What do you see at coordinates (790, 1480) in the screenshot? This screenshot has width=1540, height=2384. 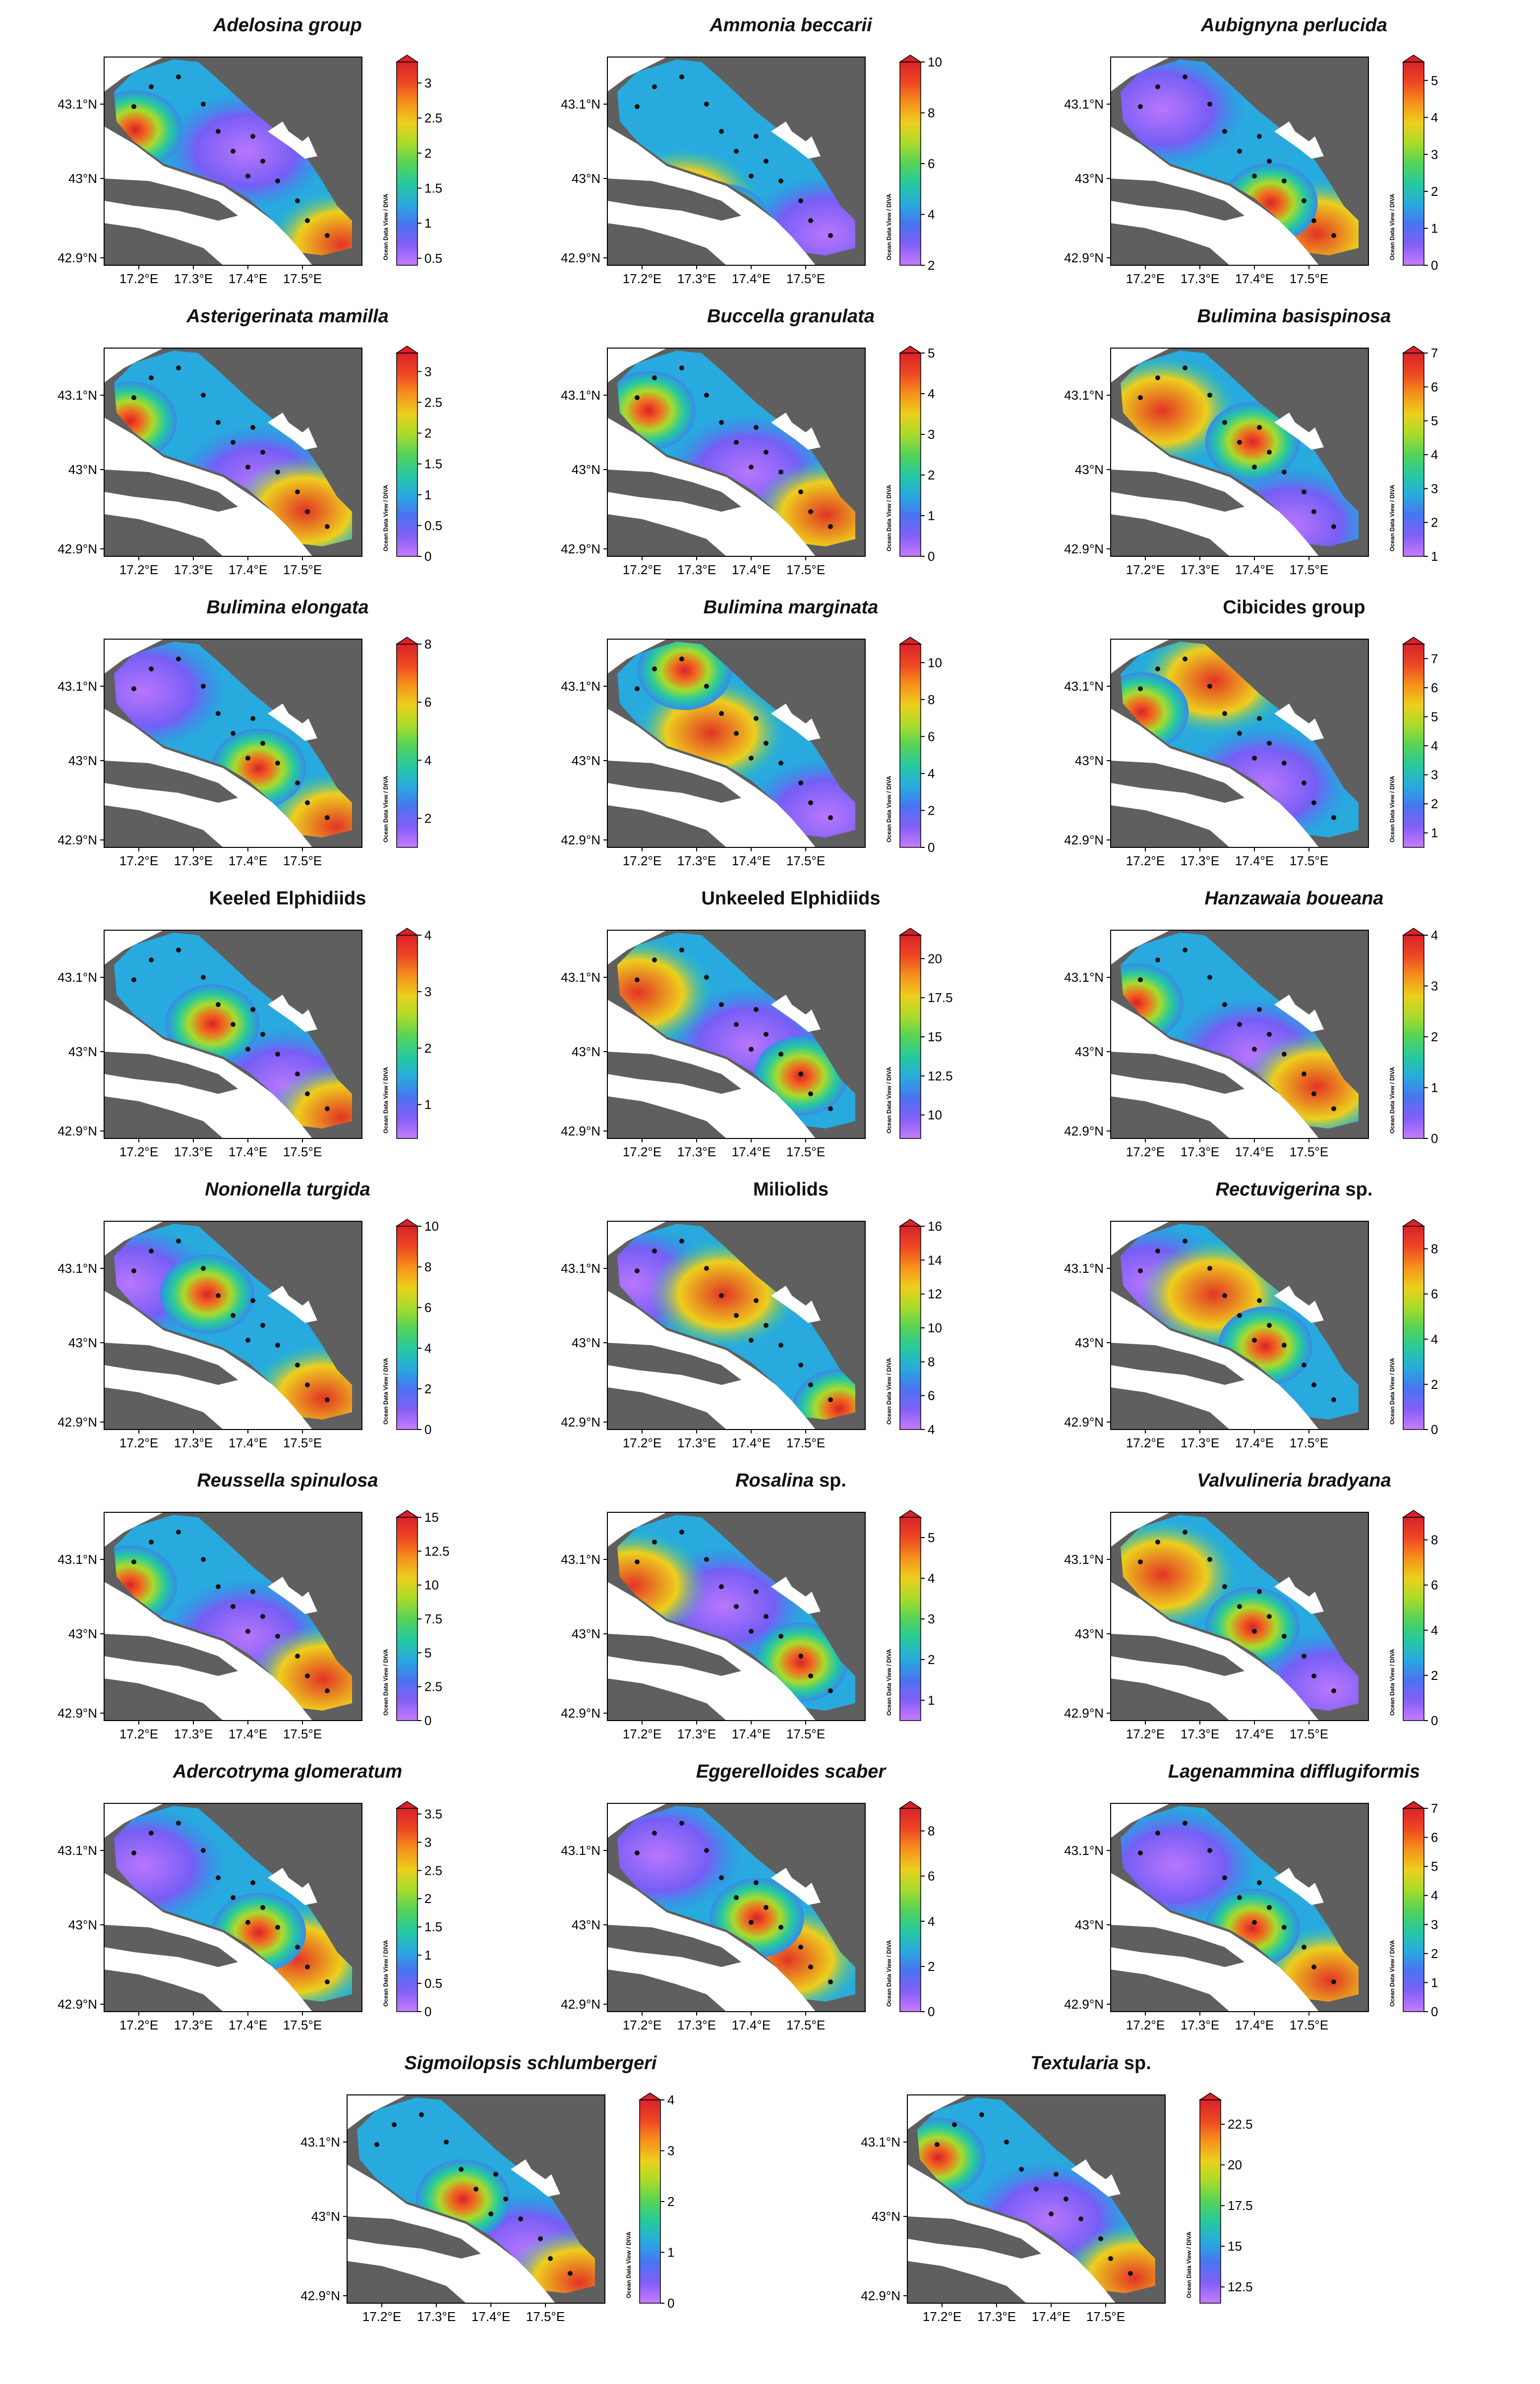 I see `panel-title: Rosalina sp.` at bounding box center [790, 1480].